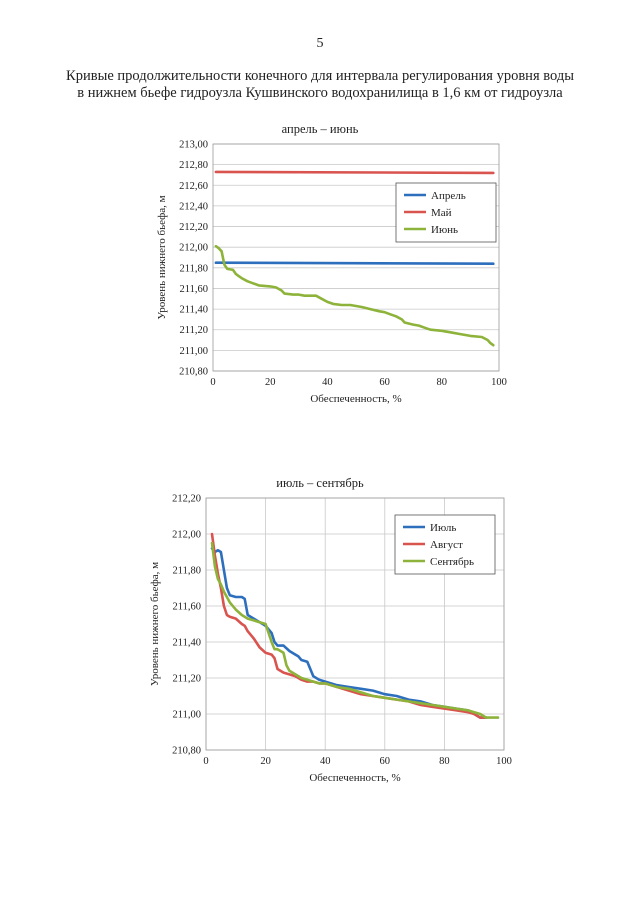  I want to click on chart-1-y-tick-label: 212,40, so click(193, 206).